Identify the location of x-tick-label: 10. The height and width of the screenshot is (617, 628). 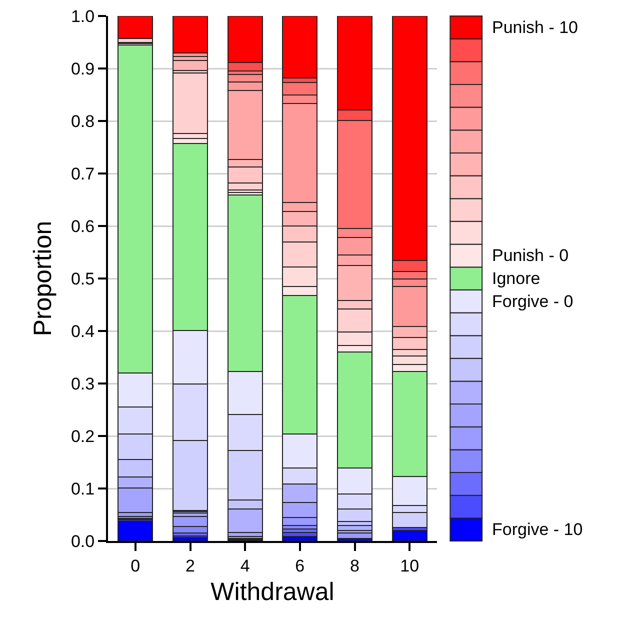
(410, 566).